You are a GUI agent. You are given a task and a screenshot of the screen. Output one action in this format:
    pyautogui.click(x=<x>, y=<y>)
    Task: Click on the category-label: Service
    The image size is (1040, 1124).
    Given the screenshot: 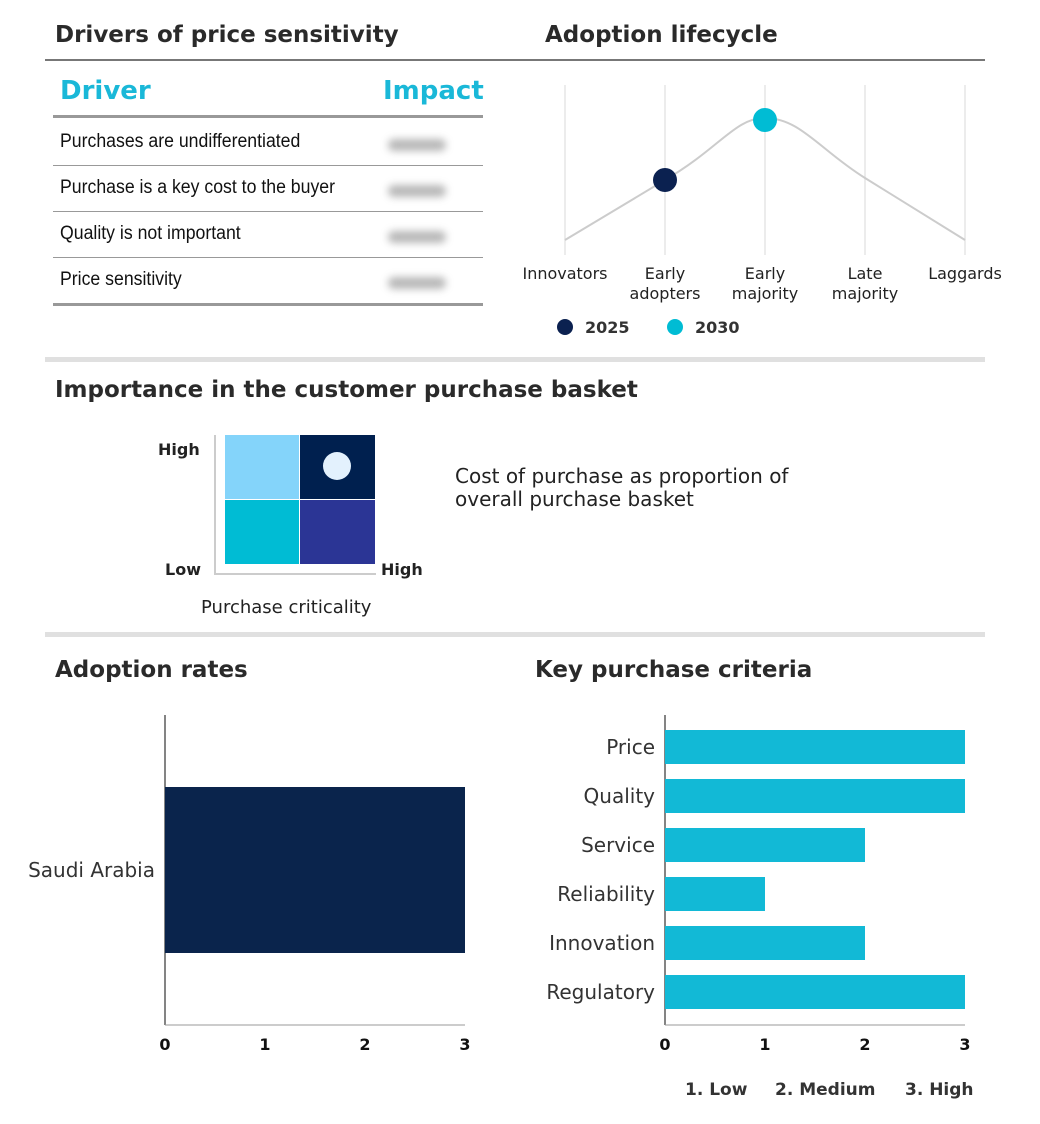 What is the action you would take?
    pyautogui.click(x=618, y=845)
    